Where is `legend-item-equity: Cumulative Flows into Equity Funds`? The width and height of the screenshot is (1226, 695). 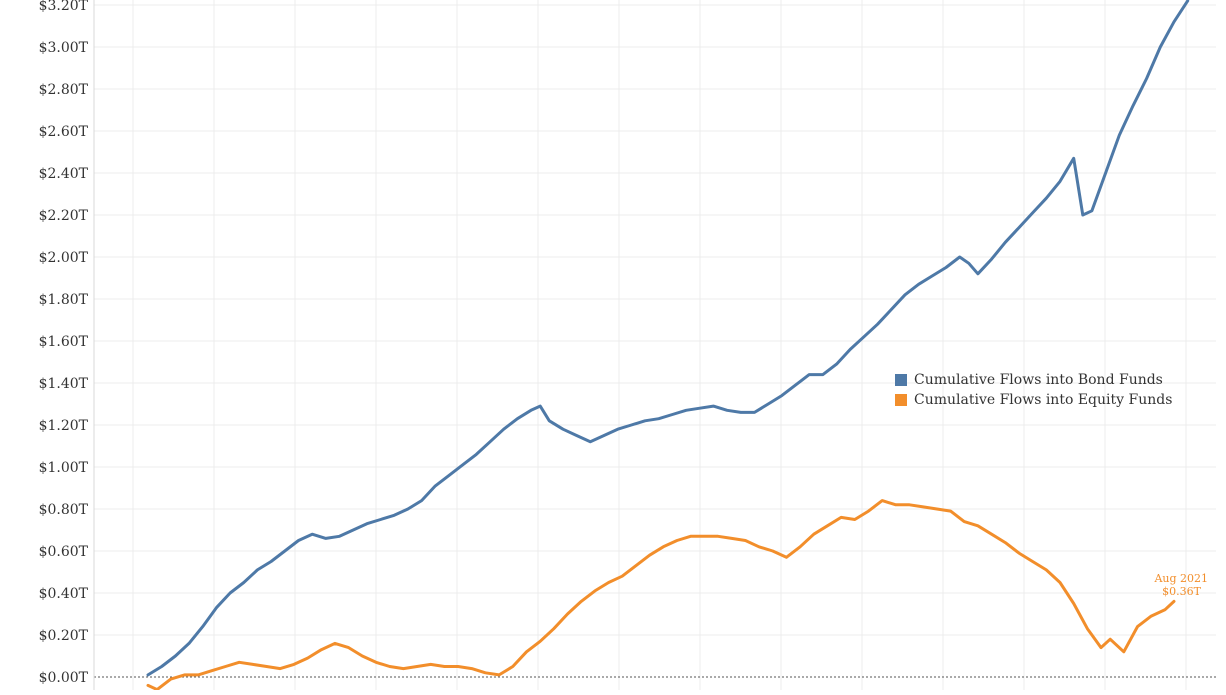
legend-item-equity: Cumulative Flows into Equity Funds is located at coordinates (1033, 400).